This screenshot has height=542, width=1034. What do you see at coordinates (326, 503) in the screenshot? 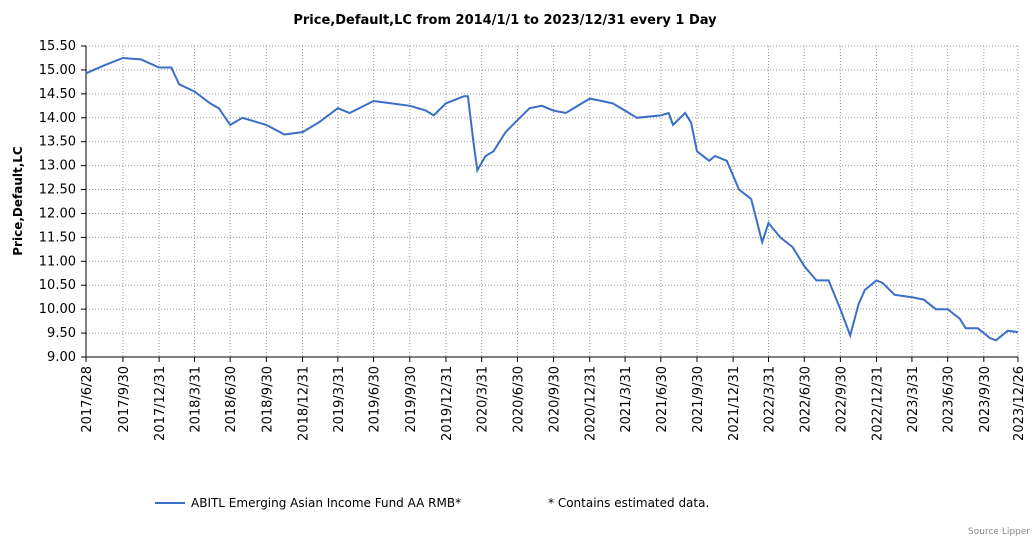
I see `legend-label: ABITL Emerging Asian Income Fund AA RMB*` at bounding box center [326, 503].